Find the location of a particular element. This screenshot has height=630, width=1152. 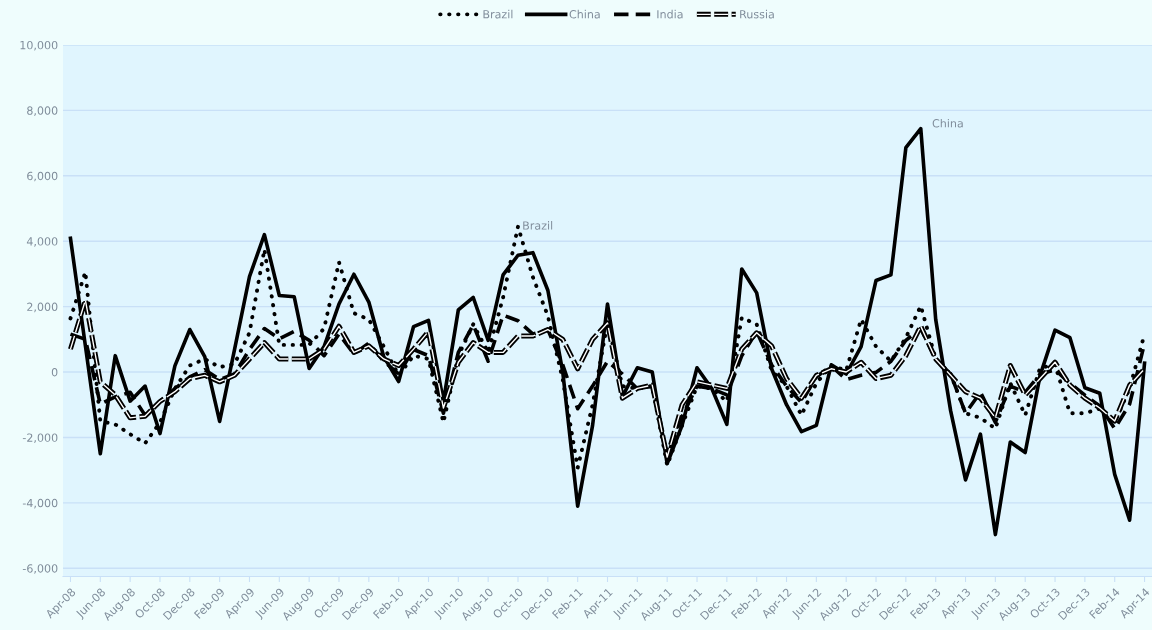

y-tick-label: 2,000 is located at coordinates (42, 307).